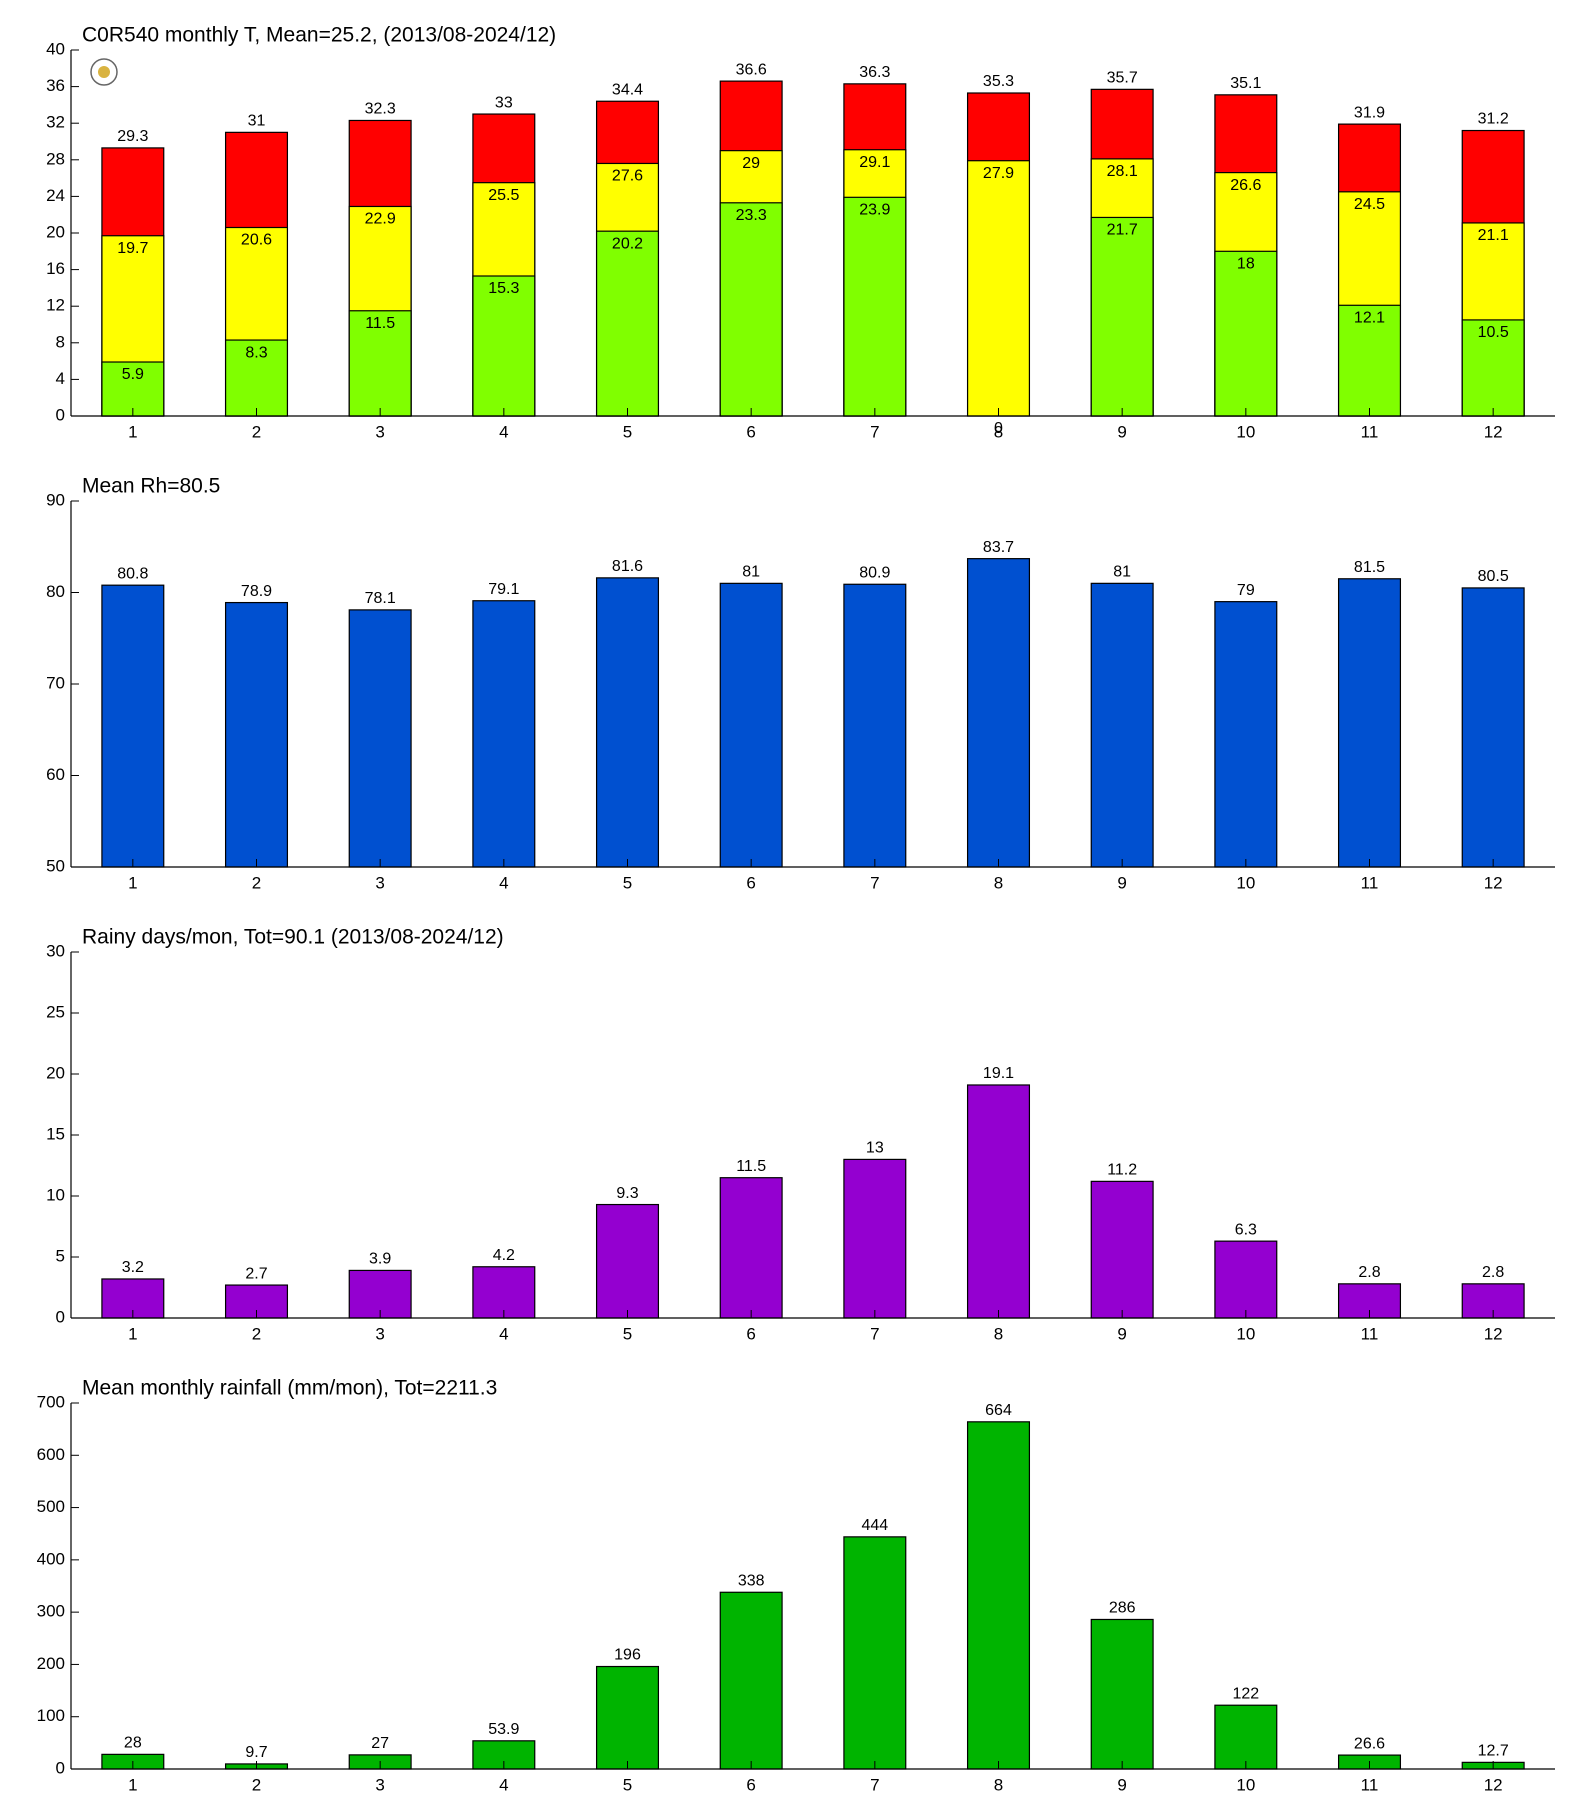  I want to click on value-label: 338, so click(751, 1580).